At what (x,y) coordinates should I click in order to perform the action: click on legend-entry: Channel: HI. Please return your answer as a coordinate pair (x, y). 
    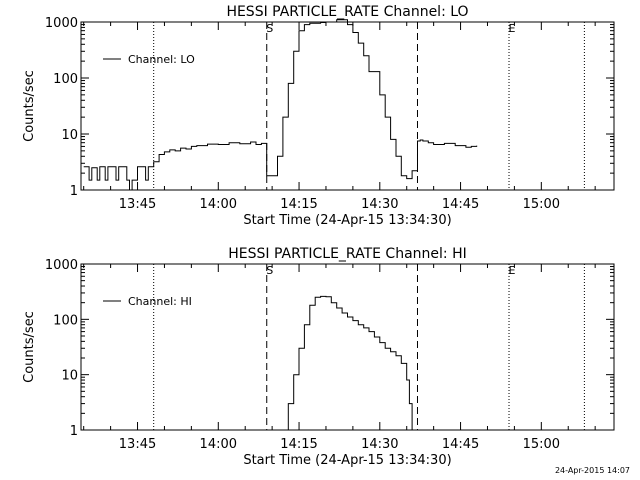
    Looking at the image, I should click on (160, 301).